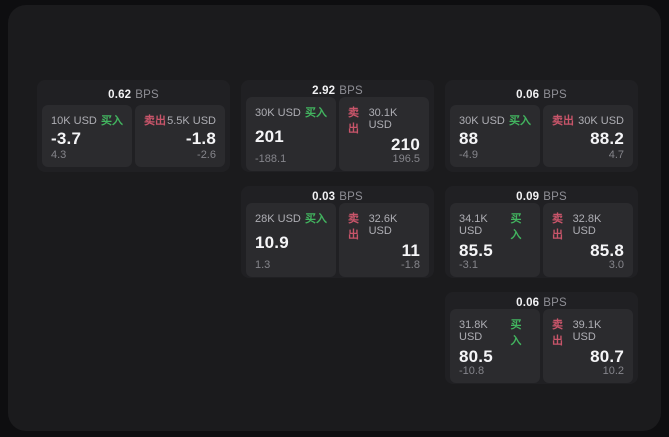 The height and width of the screenshot is (437, 669). Describe the element at coordinates (601, 121) in the screenshot. I see `sell-size: 30K USD` at that location.